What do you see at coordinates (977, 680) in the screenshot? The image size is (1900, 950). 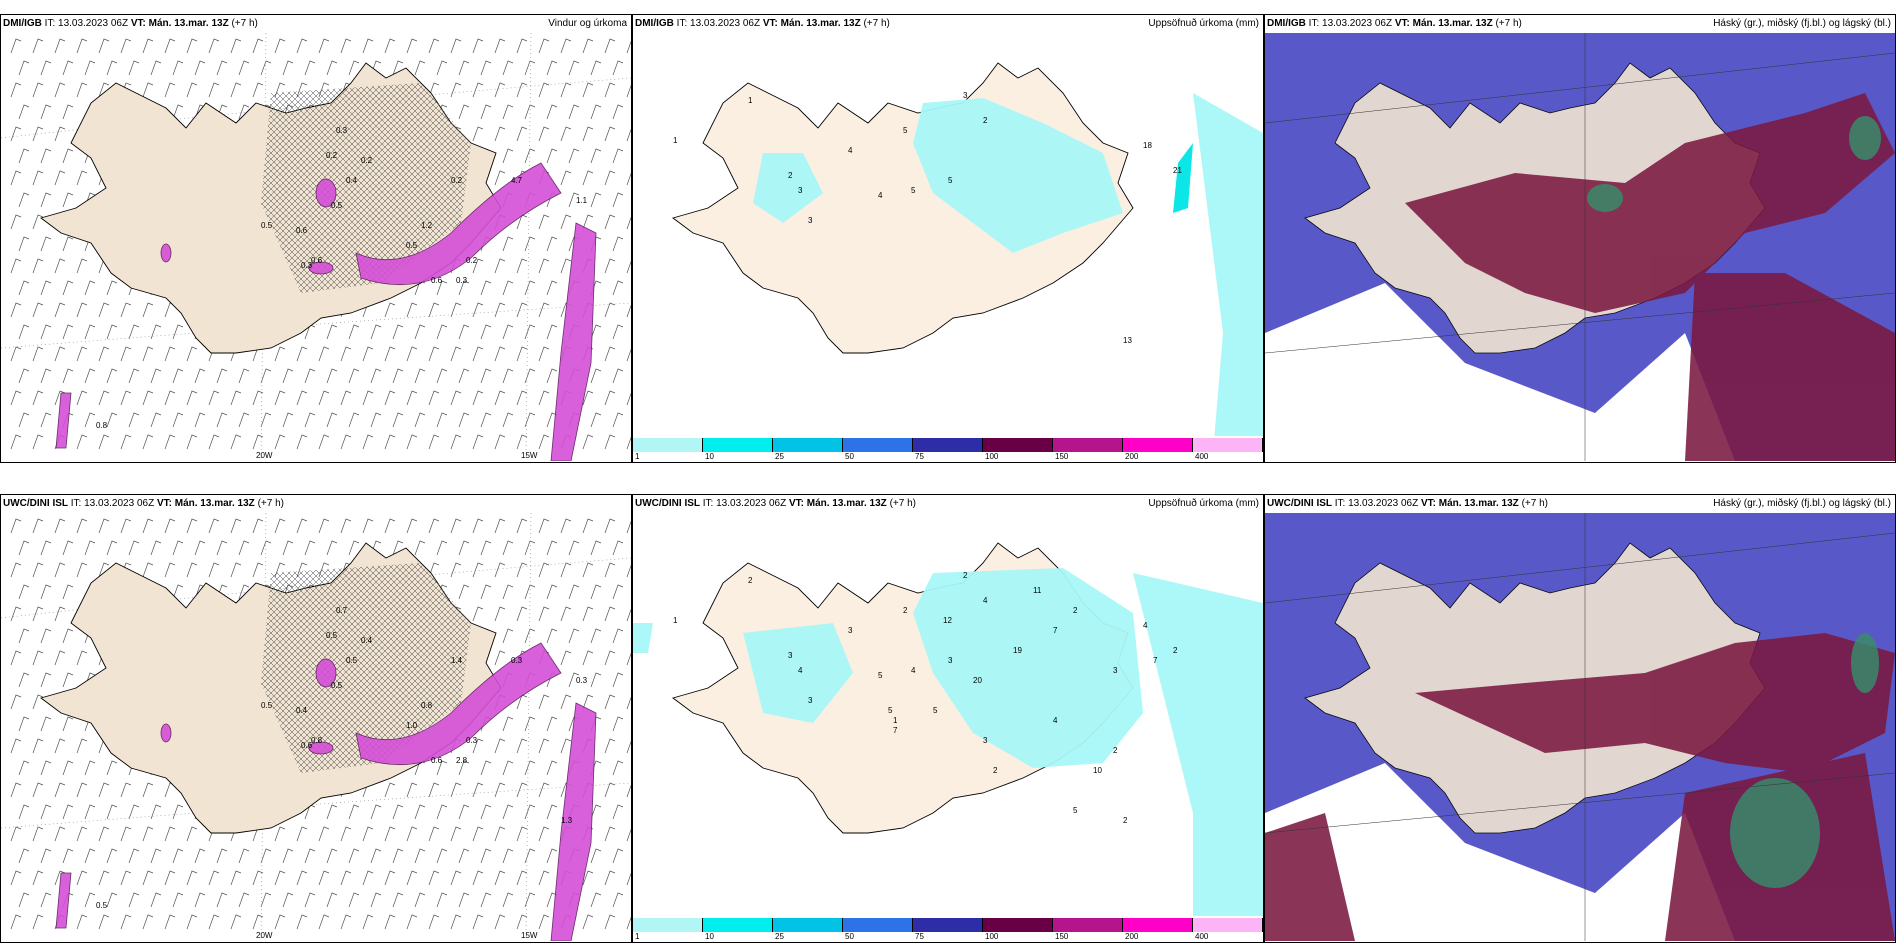 I see `value-label: 20` at bounding box center [977, 680].